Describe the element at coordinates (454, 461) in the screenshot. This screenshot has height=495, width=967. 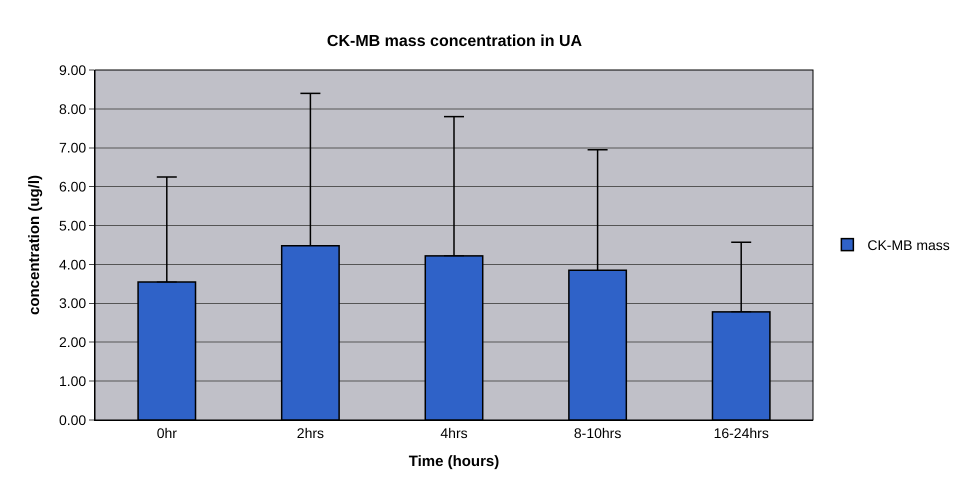
I see `x-axis-title: Time (hours)` at that location.